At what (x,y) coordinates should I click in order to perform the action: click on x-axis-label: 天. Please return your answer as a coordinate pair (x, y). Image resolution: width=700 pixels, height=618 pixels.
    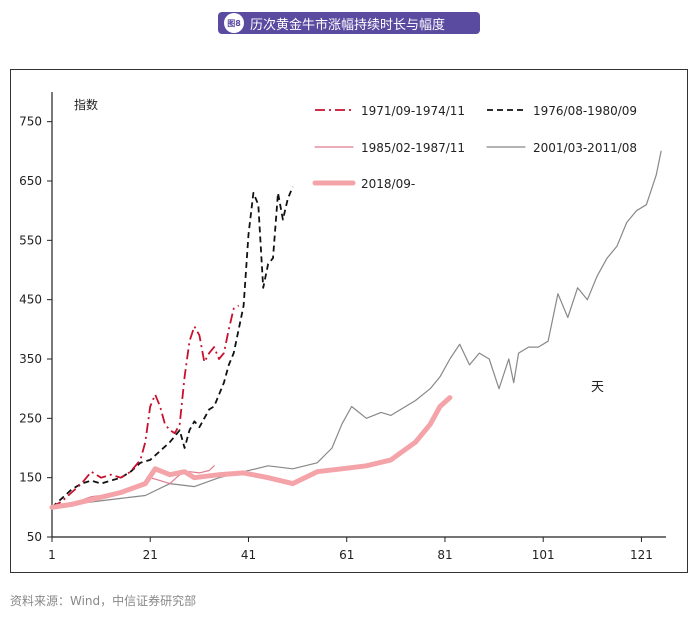
    Looking at the image, I should click on (597, 387).